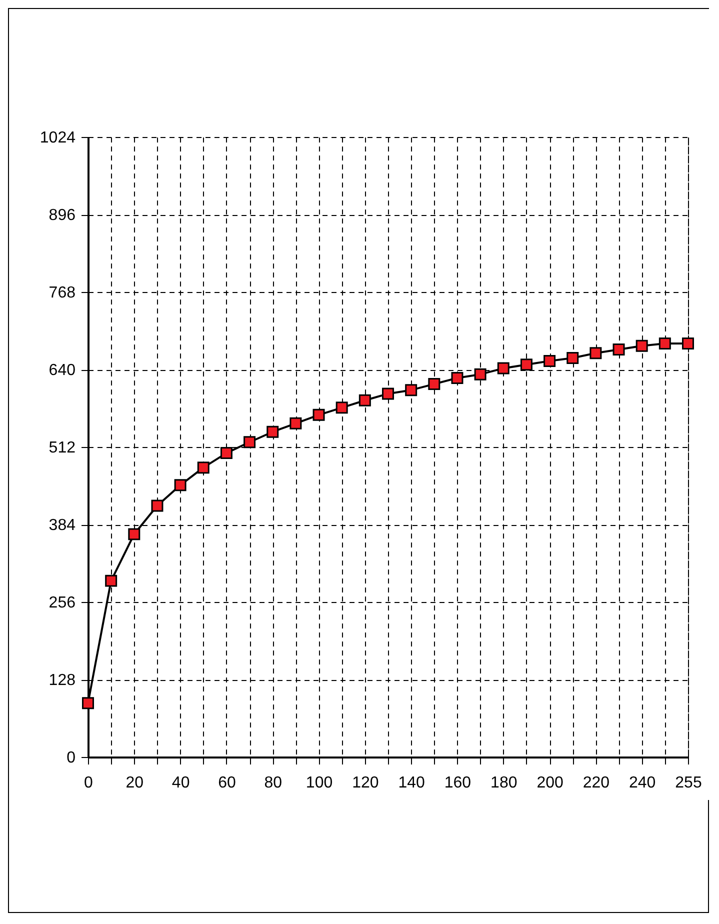  Describe the element at coordinates (181, 783) in the screenshot. I see `x-tick-label: 40` at that location.